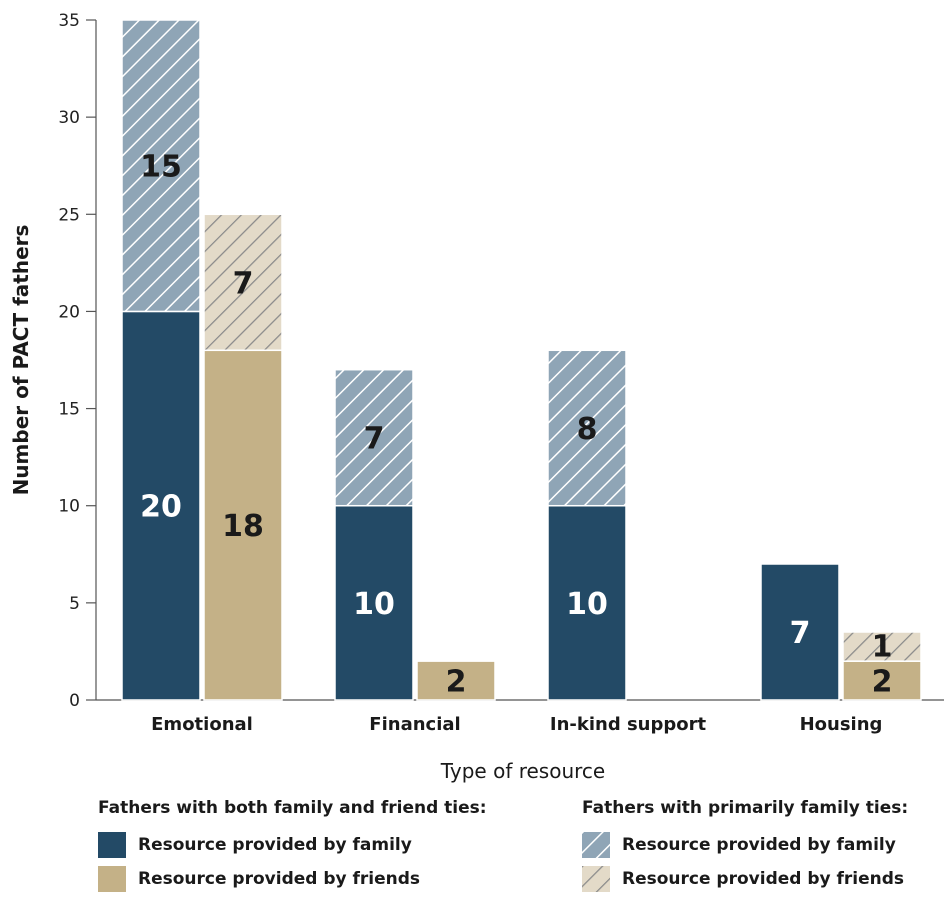  I want to click on data-label-family-hatched-1: 7, so click(374, 439).